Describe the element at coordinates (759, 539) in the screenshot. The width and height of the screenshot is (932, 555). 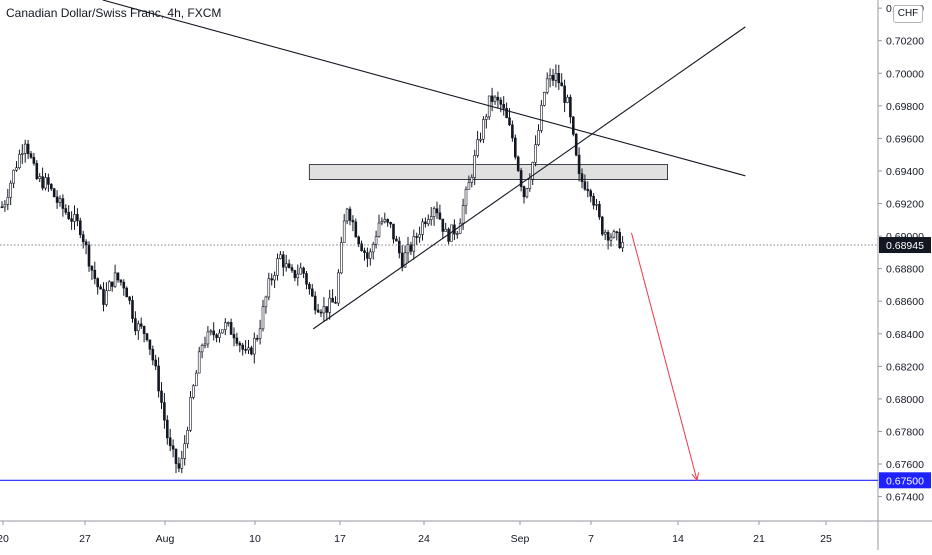
I see `time-tick-label: 21` at that location.